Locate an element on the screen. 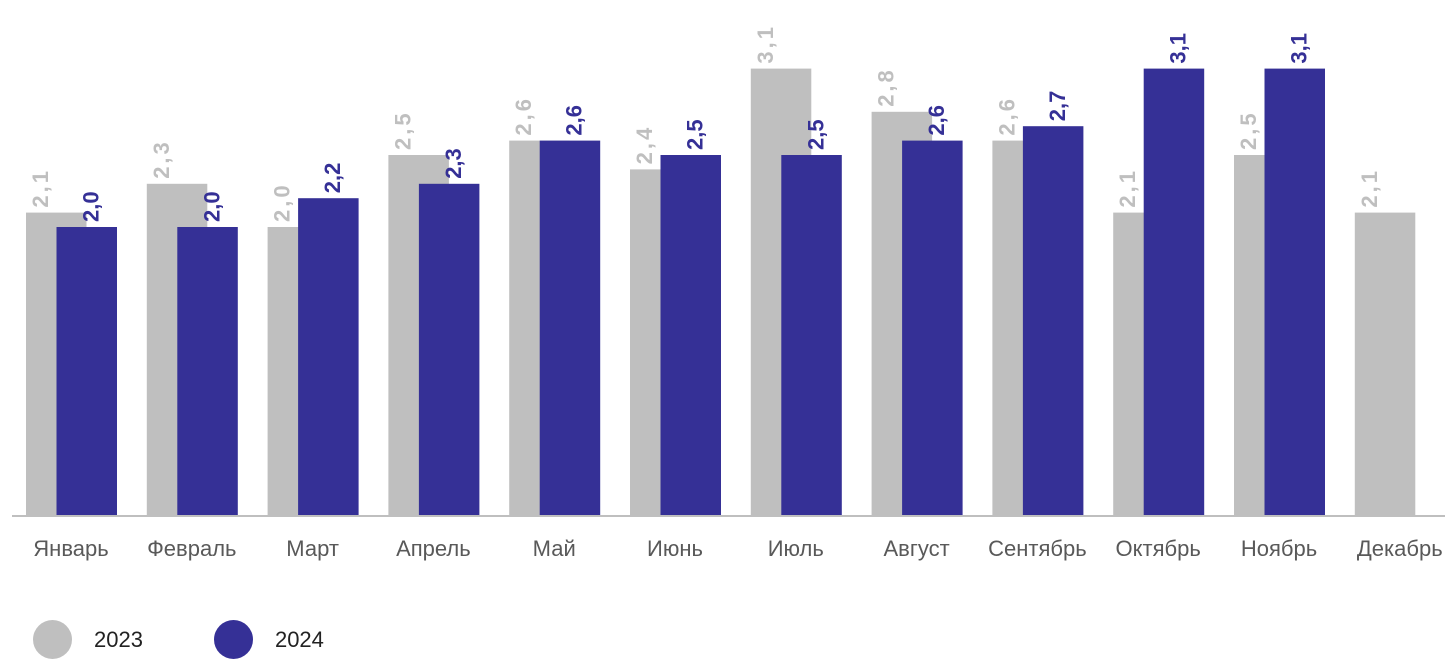  legend-swatch-2023 is located at coordinates (52, 639).